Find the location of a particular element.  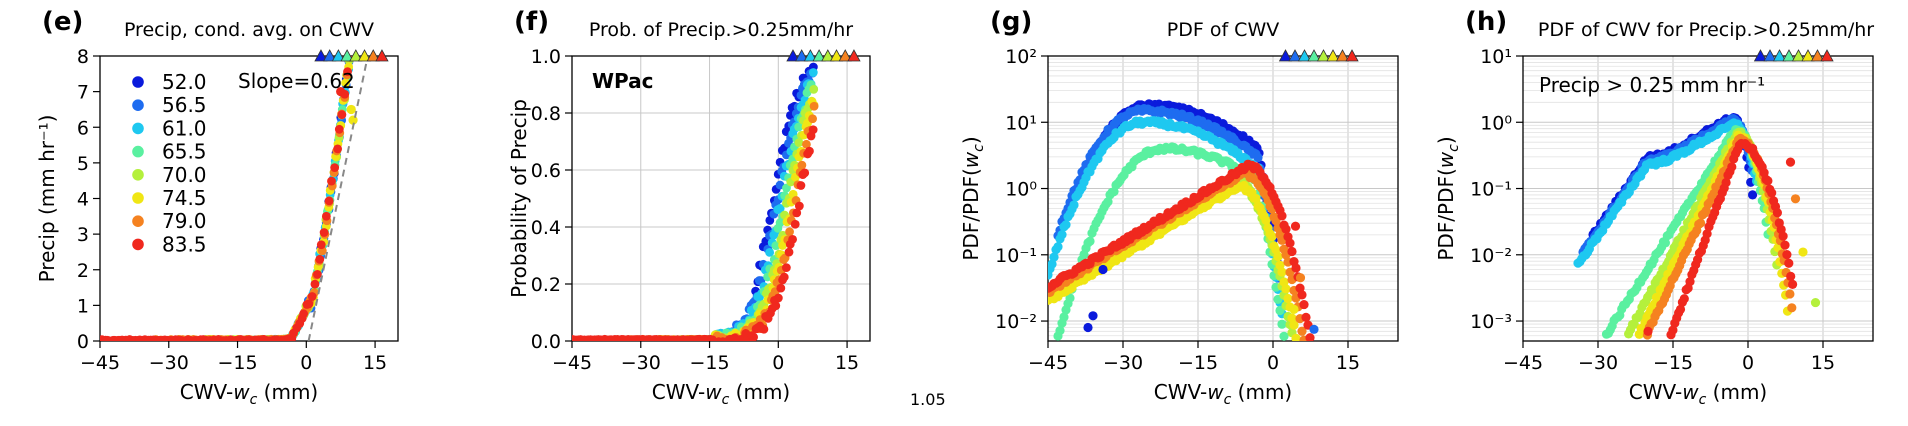

fit-line is located at coordinates (338, 198).